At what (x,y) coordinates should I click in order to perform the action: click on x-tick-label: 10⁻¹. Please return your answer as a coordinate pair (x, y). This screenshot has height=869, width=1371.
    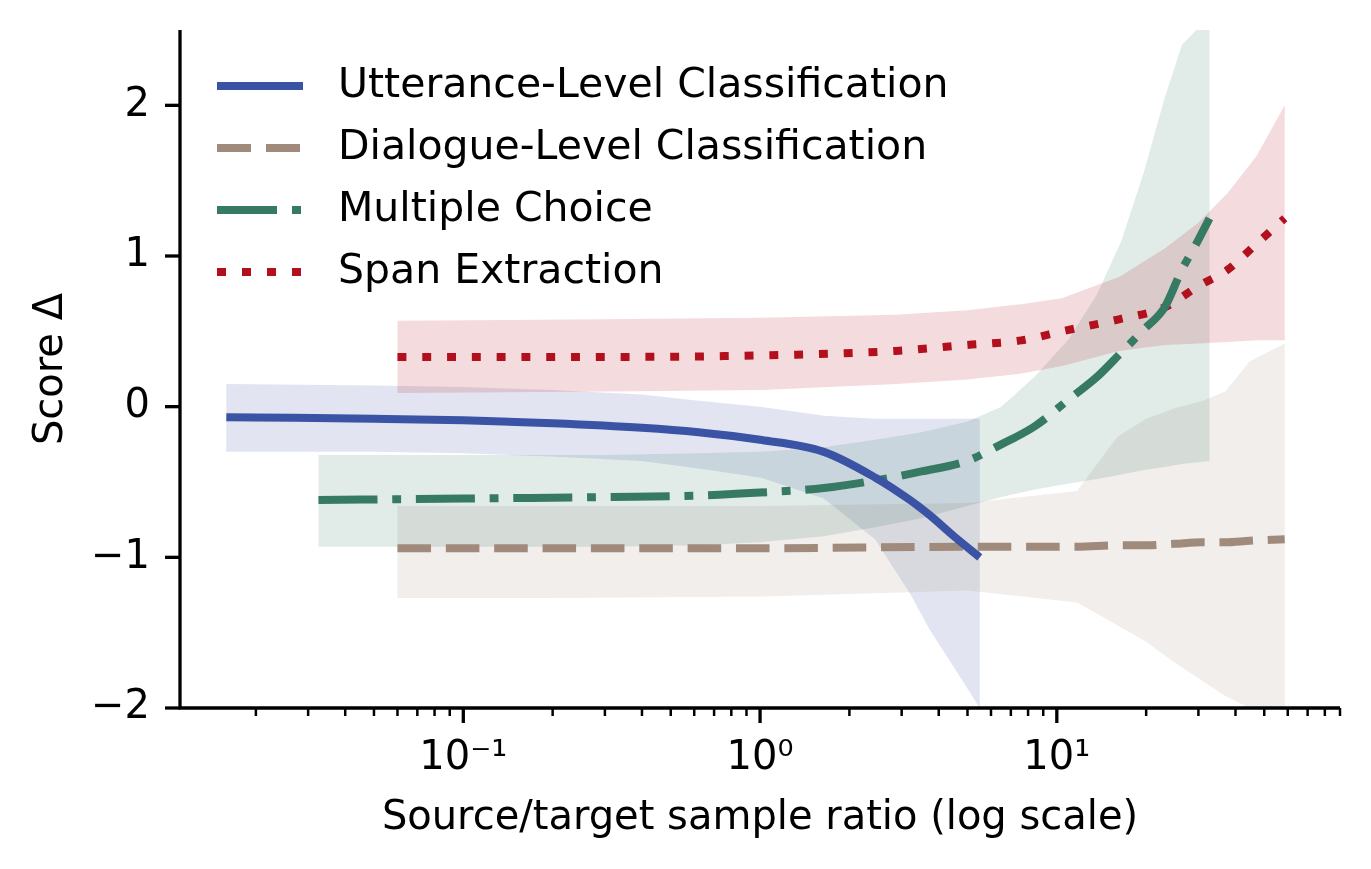
    Looking at the image, I should click on (463, 755).